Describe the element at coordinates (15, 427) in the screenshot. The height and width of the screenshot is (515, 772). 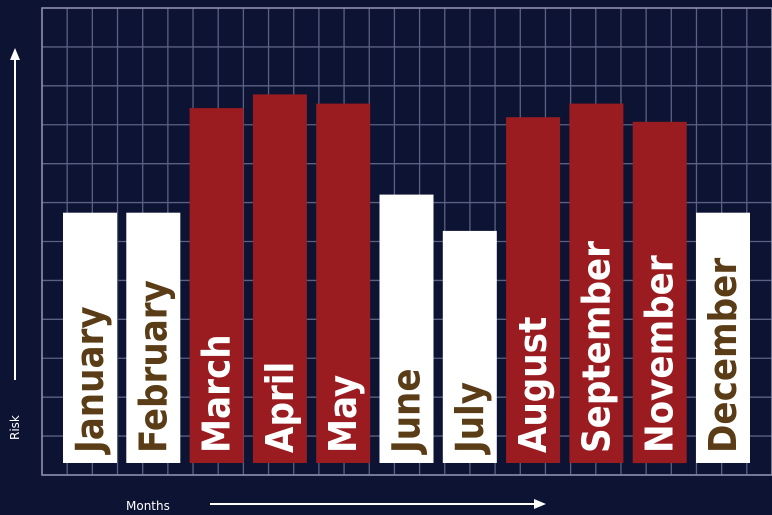
I see `y-axis-label: Risk` at that location.